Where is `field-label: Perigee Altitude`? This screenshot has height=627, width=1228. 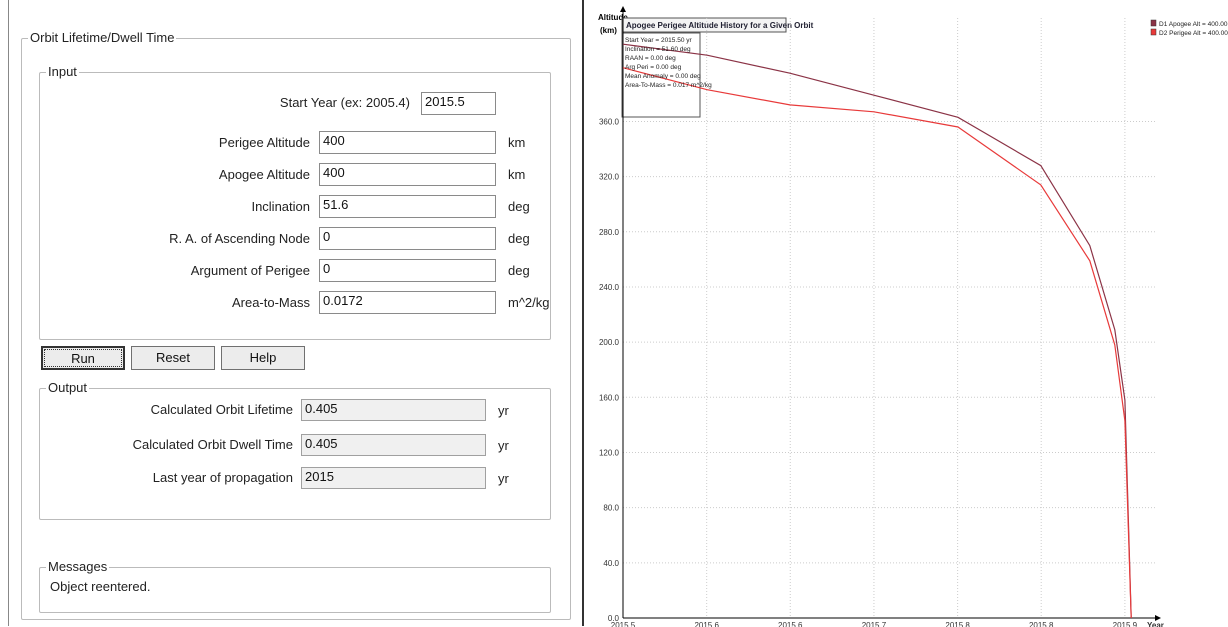 field-label: Perigee Altitude is located at coordinates (264, 142).